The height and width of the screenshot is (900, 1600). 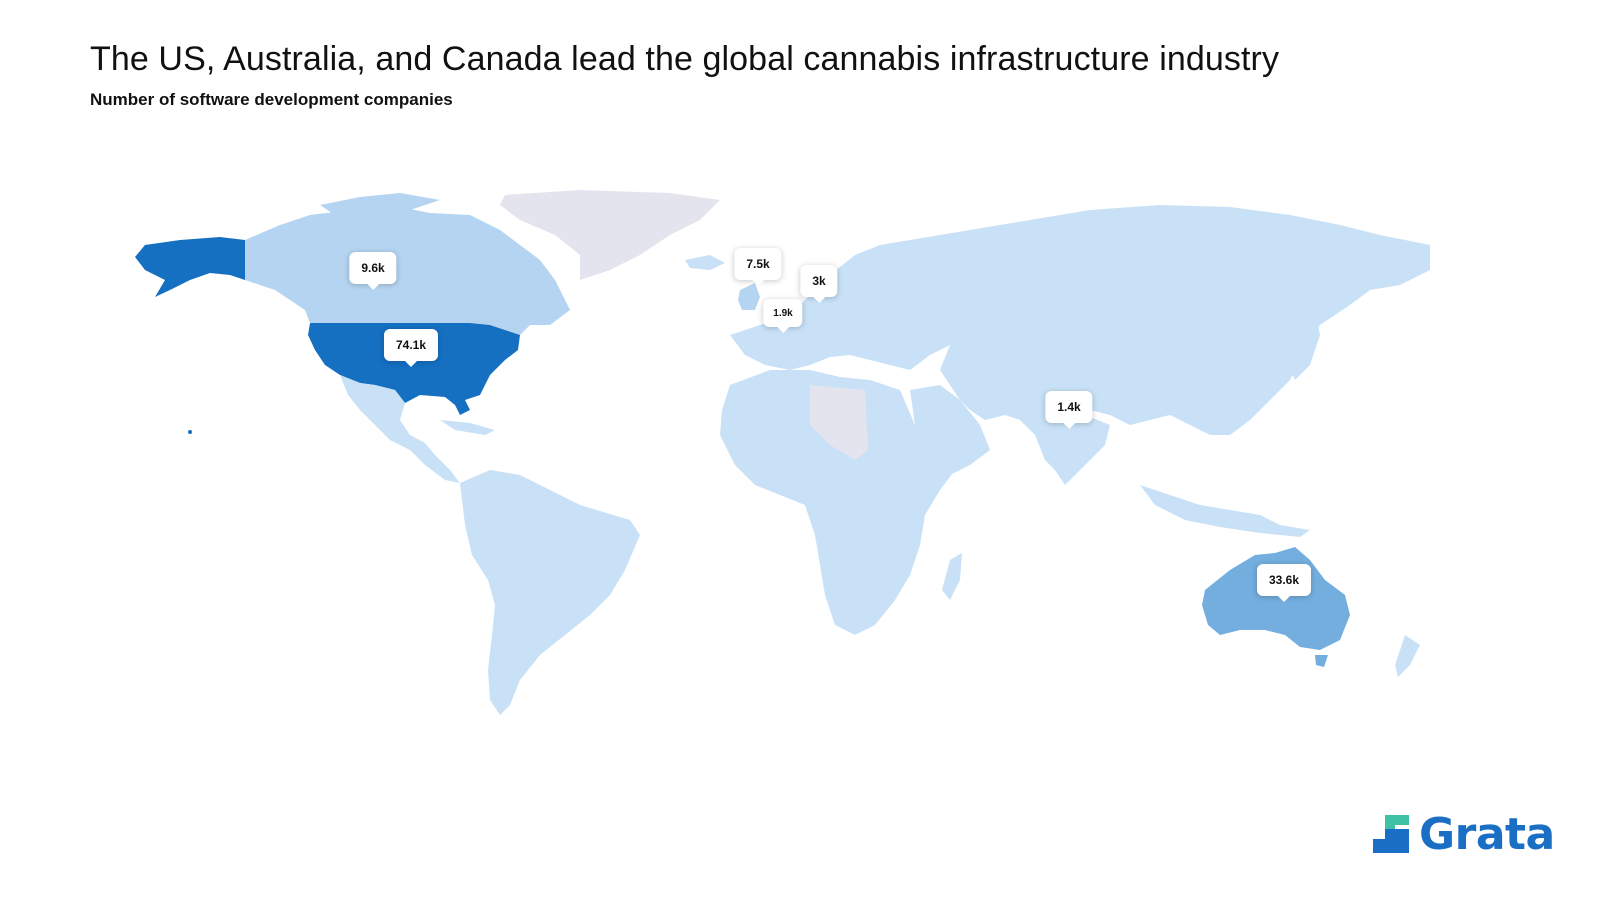 What do you see at coordinates (950, 430) in the screenshot?
I see `region-middle-east` at bounding box center [950, 430].